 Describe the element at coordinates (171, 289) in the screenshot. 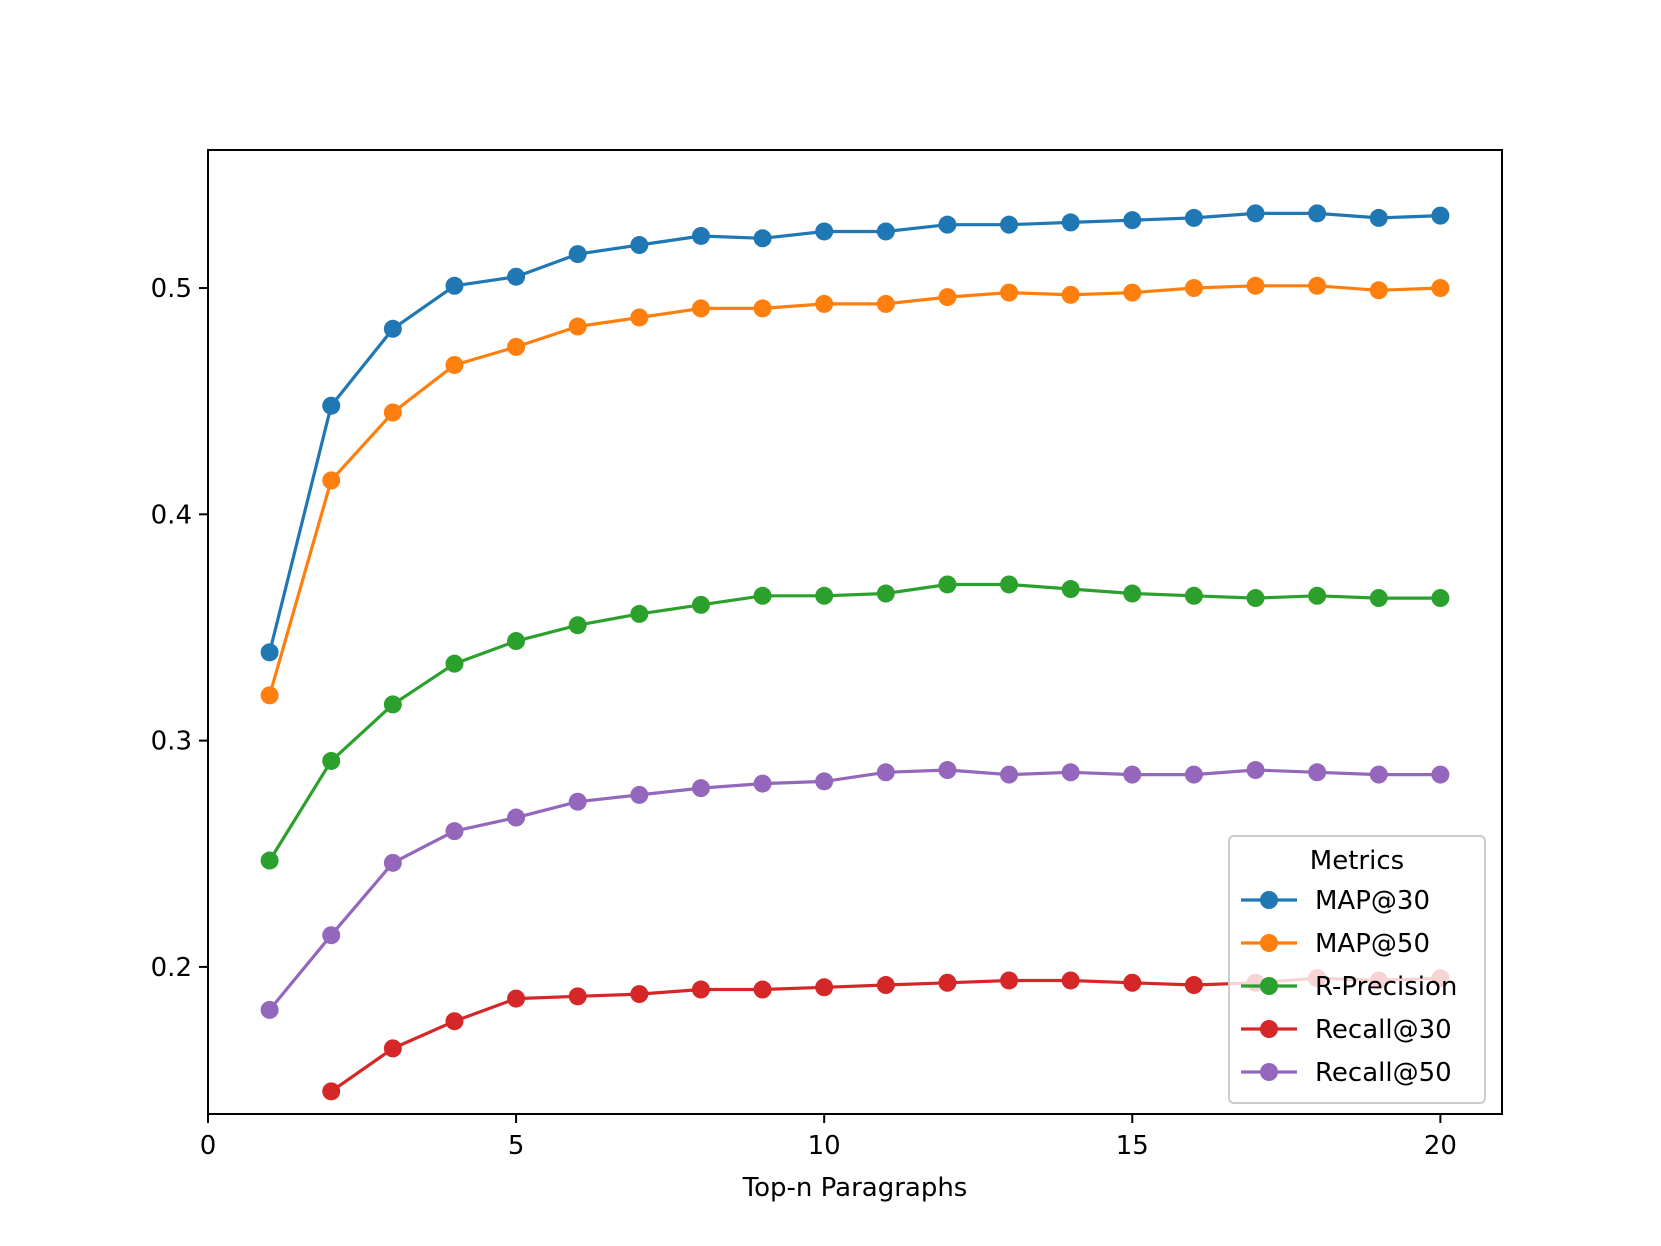

I see `y-tick-label: 0.5` at that location.